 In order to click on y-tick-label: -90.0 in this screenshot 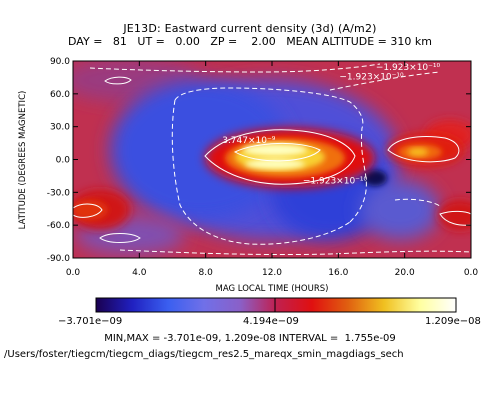, I will do `click(59, 259)`.